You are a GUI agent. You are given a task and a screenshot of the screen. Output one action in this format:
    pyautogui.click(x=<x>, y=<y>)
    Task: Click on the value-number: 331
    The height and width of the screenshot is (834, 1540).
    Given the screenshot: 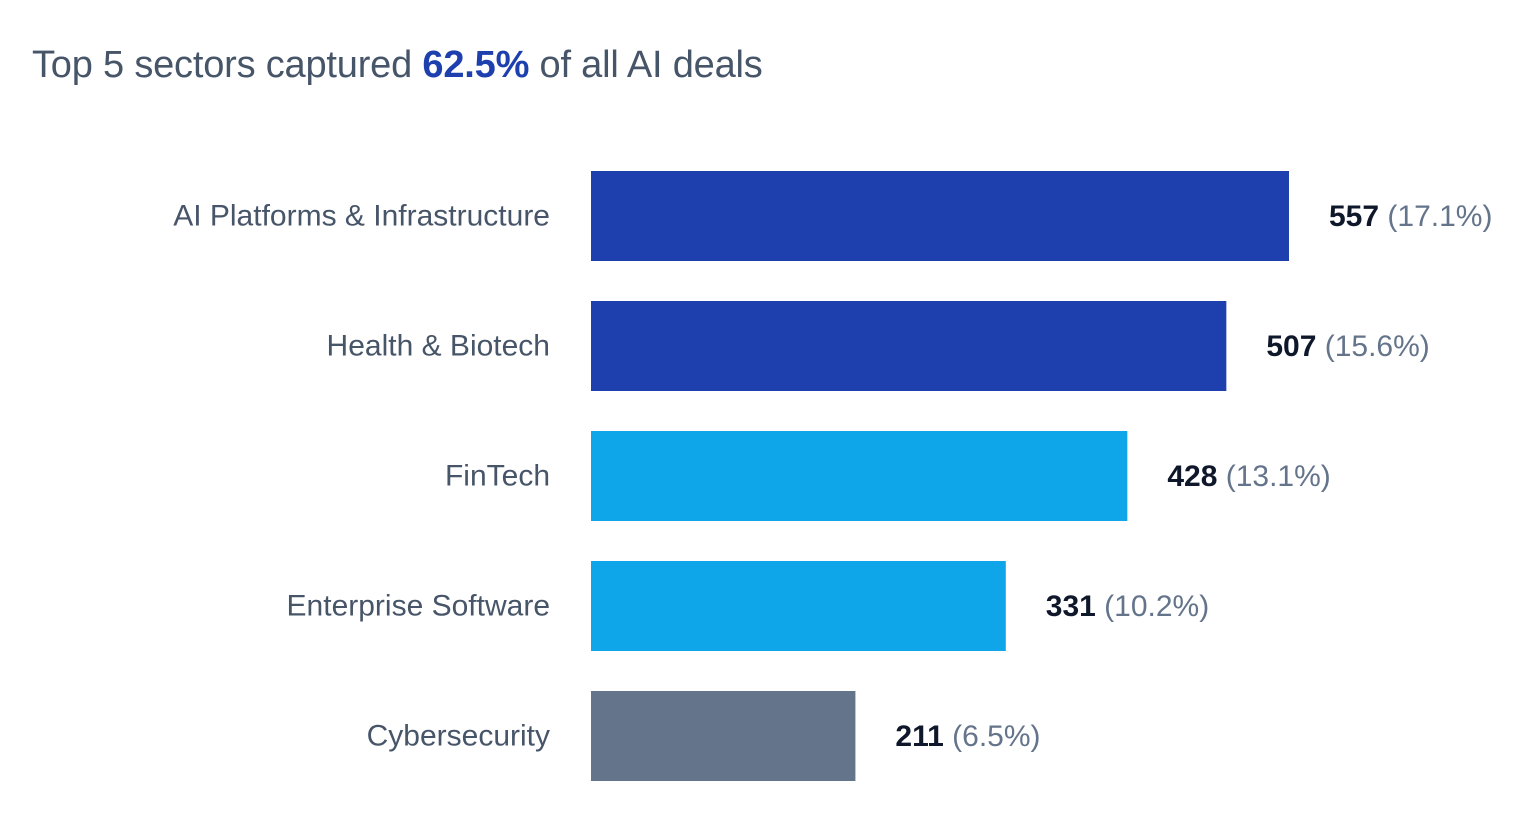 What is the action you would take?
    pyautogui.click(x=1071, y=606)
    